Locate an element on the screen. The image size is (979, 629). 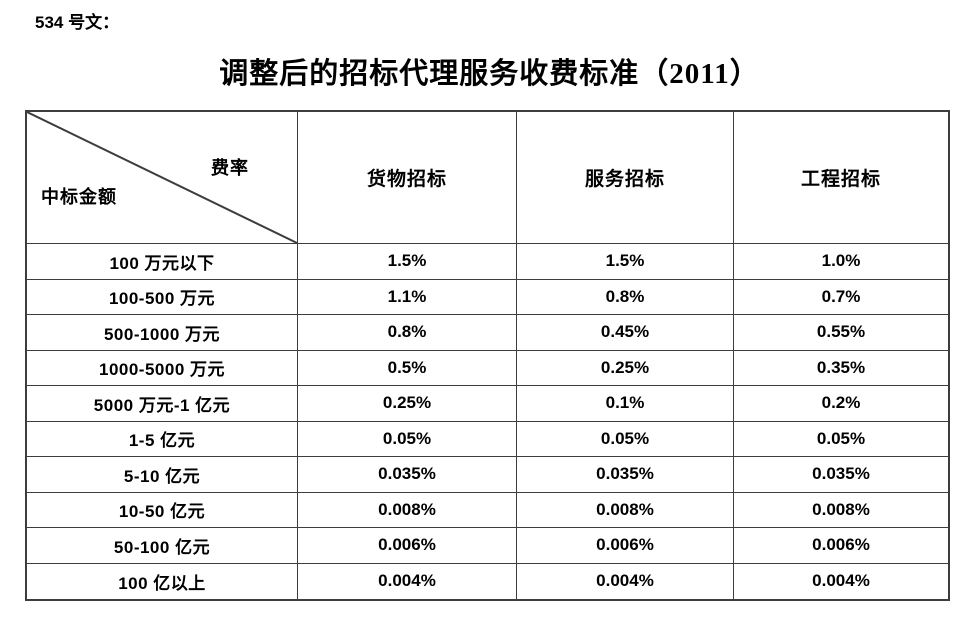
table-corner-cell: 费率 中标金额 is located at coordinates (162, 178).